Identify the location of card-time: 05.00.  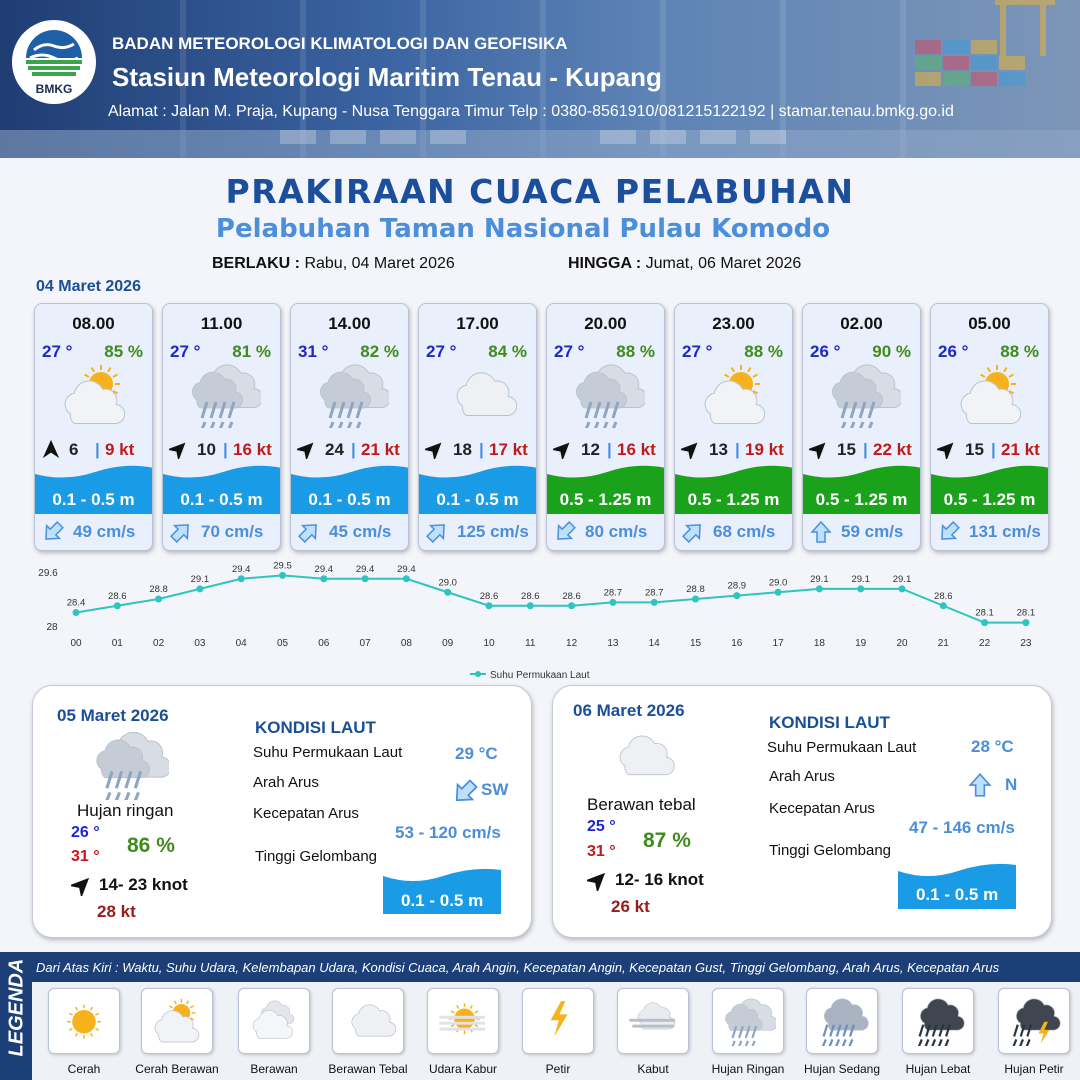
(989, 323).